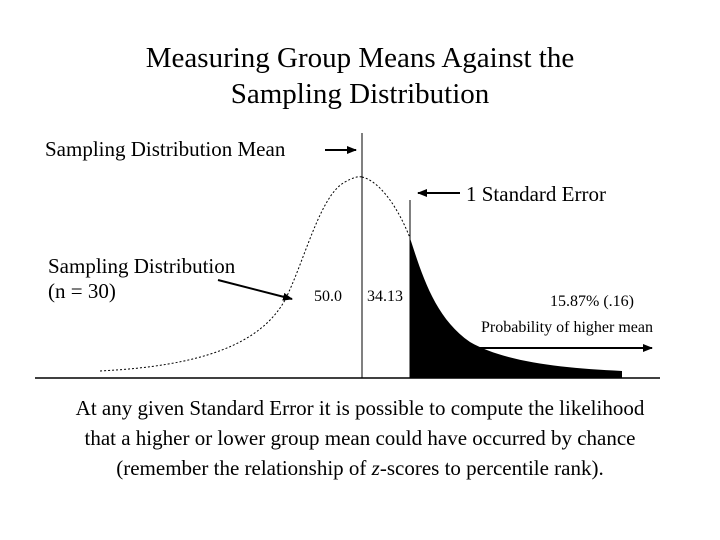 The image size is (720, 540). Describe the element at coordinates (165, 149) in the screenshot. I see `sampling-mean-label: Sampling Distribution Mean` at that location.